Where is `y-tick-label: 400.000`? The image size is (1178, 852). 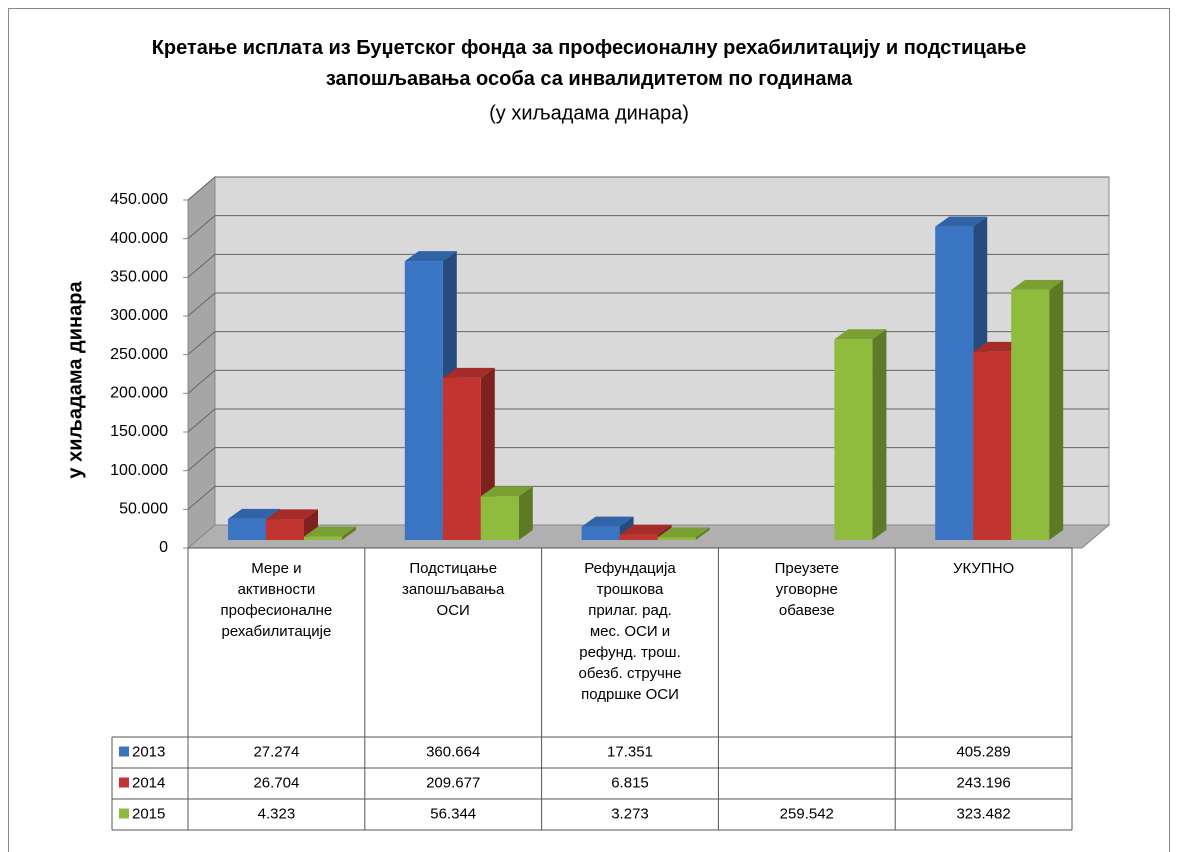 y-tick-label: 400.000 is located at coordinates (139, 238).